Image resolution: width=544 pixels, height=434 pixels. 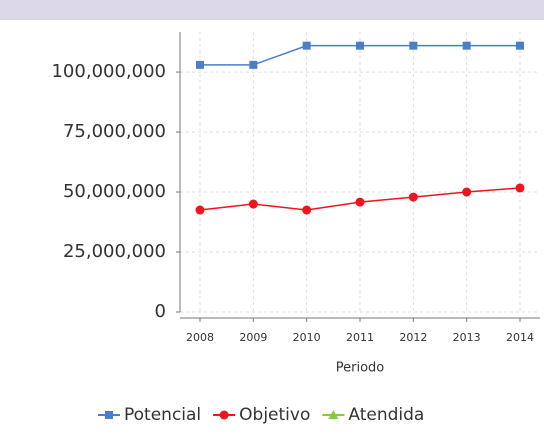 I want to click on y-tick-label: 100,000,000, so click(x=108, y=71).